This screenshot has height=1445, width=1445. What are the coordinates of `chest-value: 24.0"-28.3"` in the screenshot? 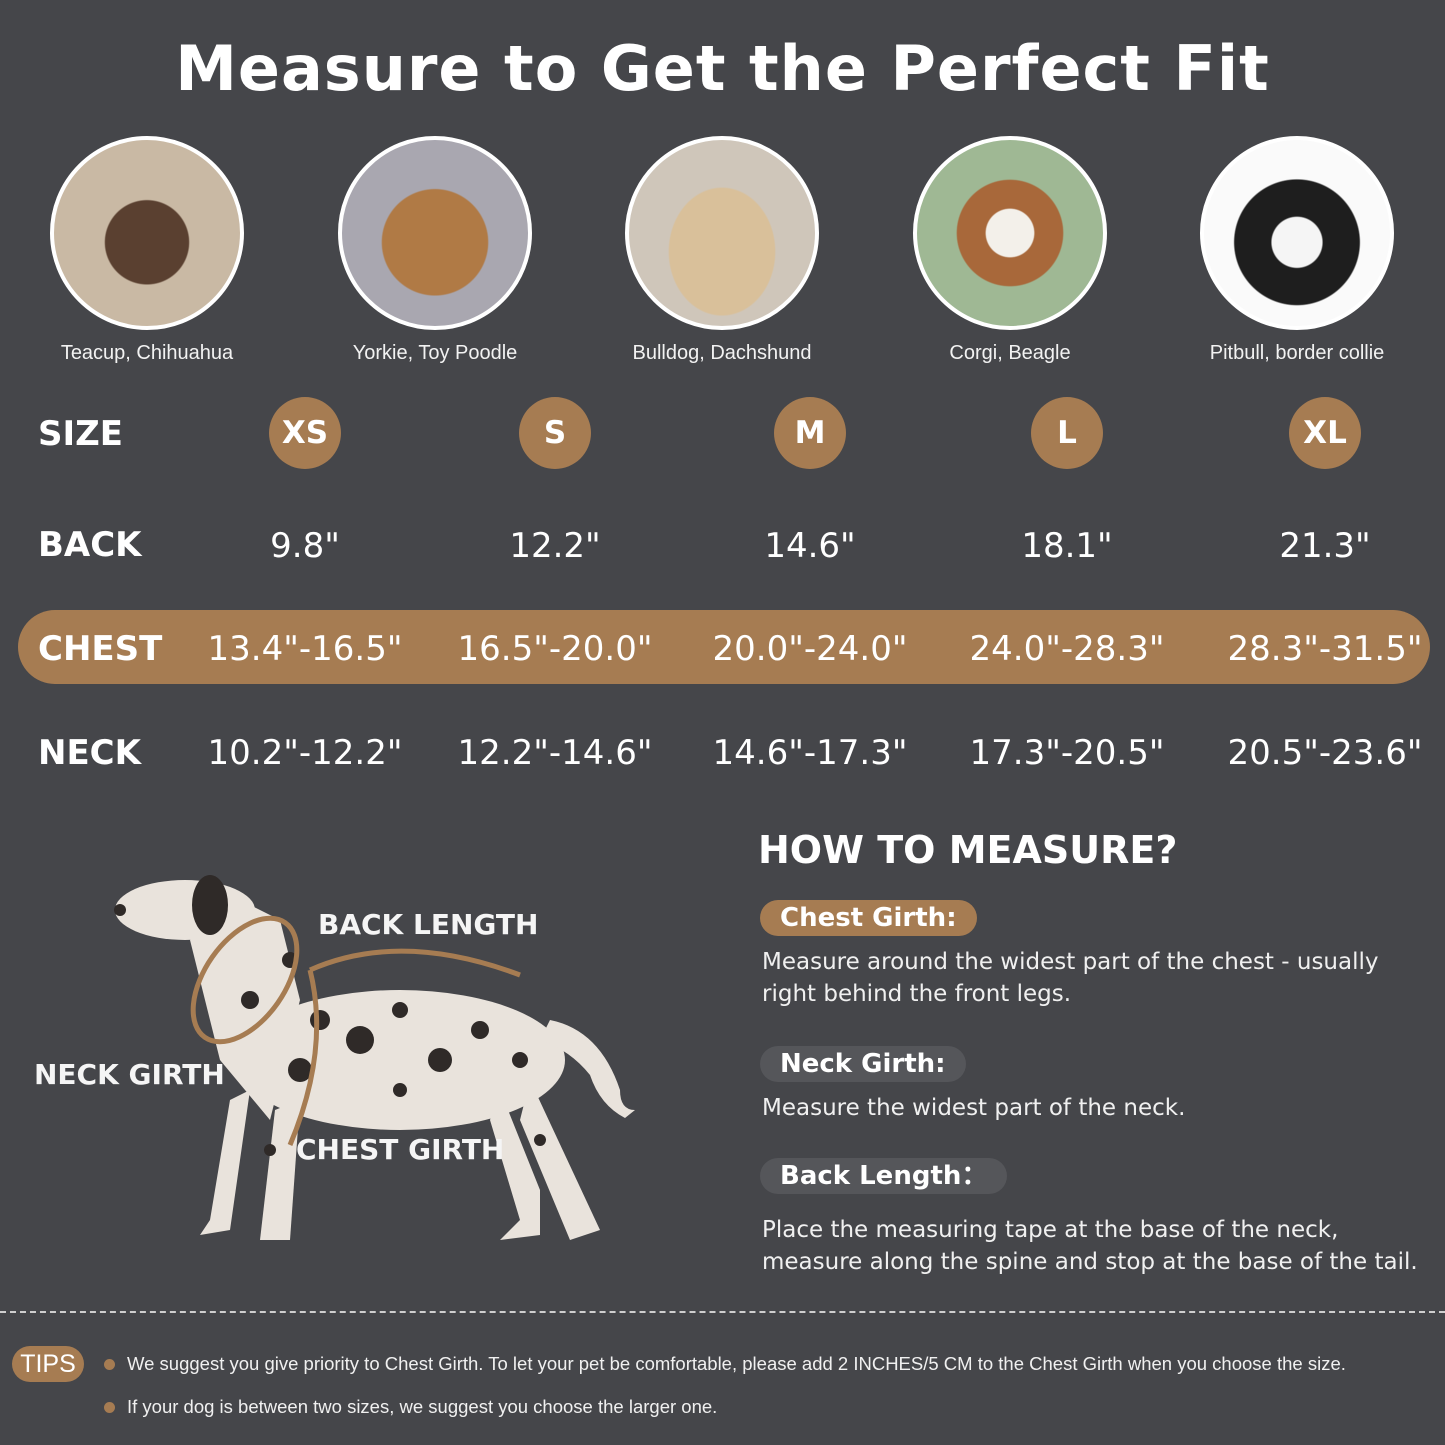 It's located at (1067, 649).